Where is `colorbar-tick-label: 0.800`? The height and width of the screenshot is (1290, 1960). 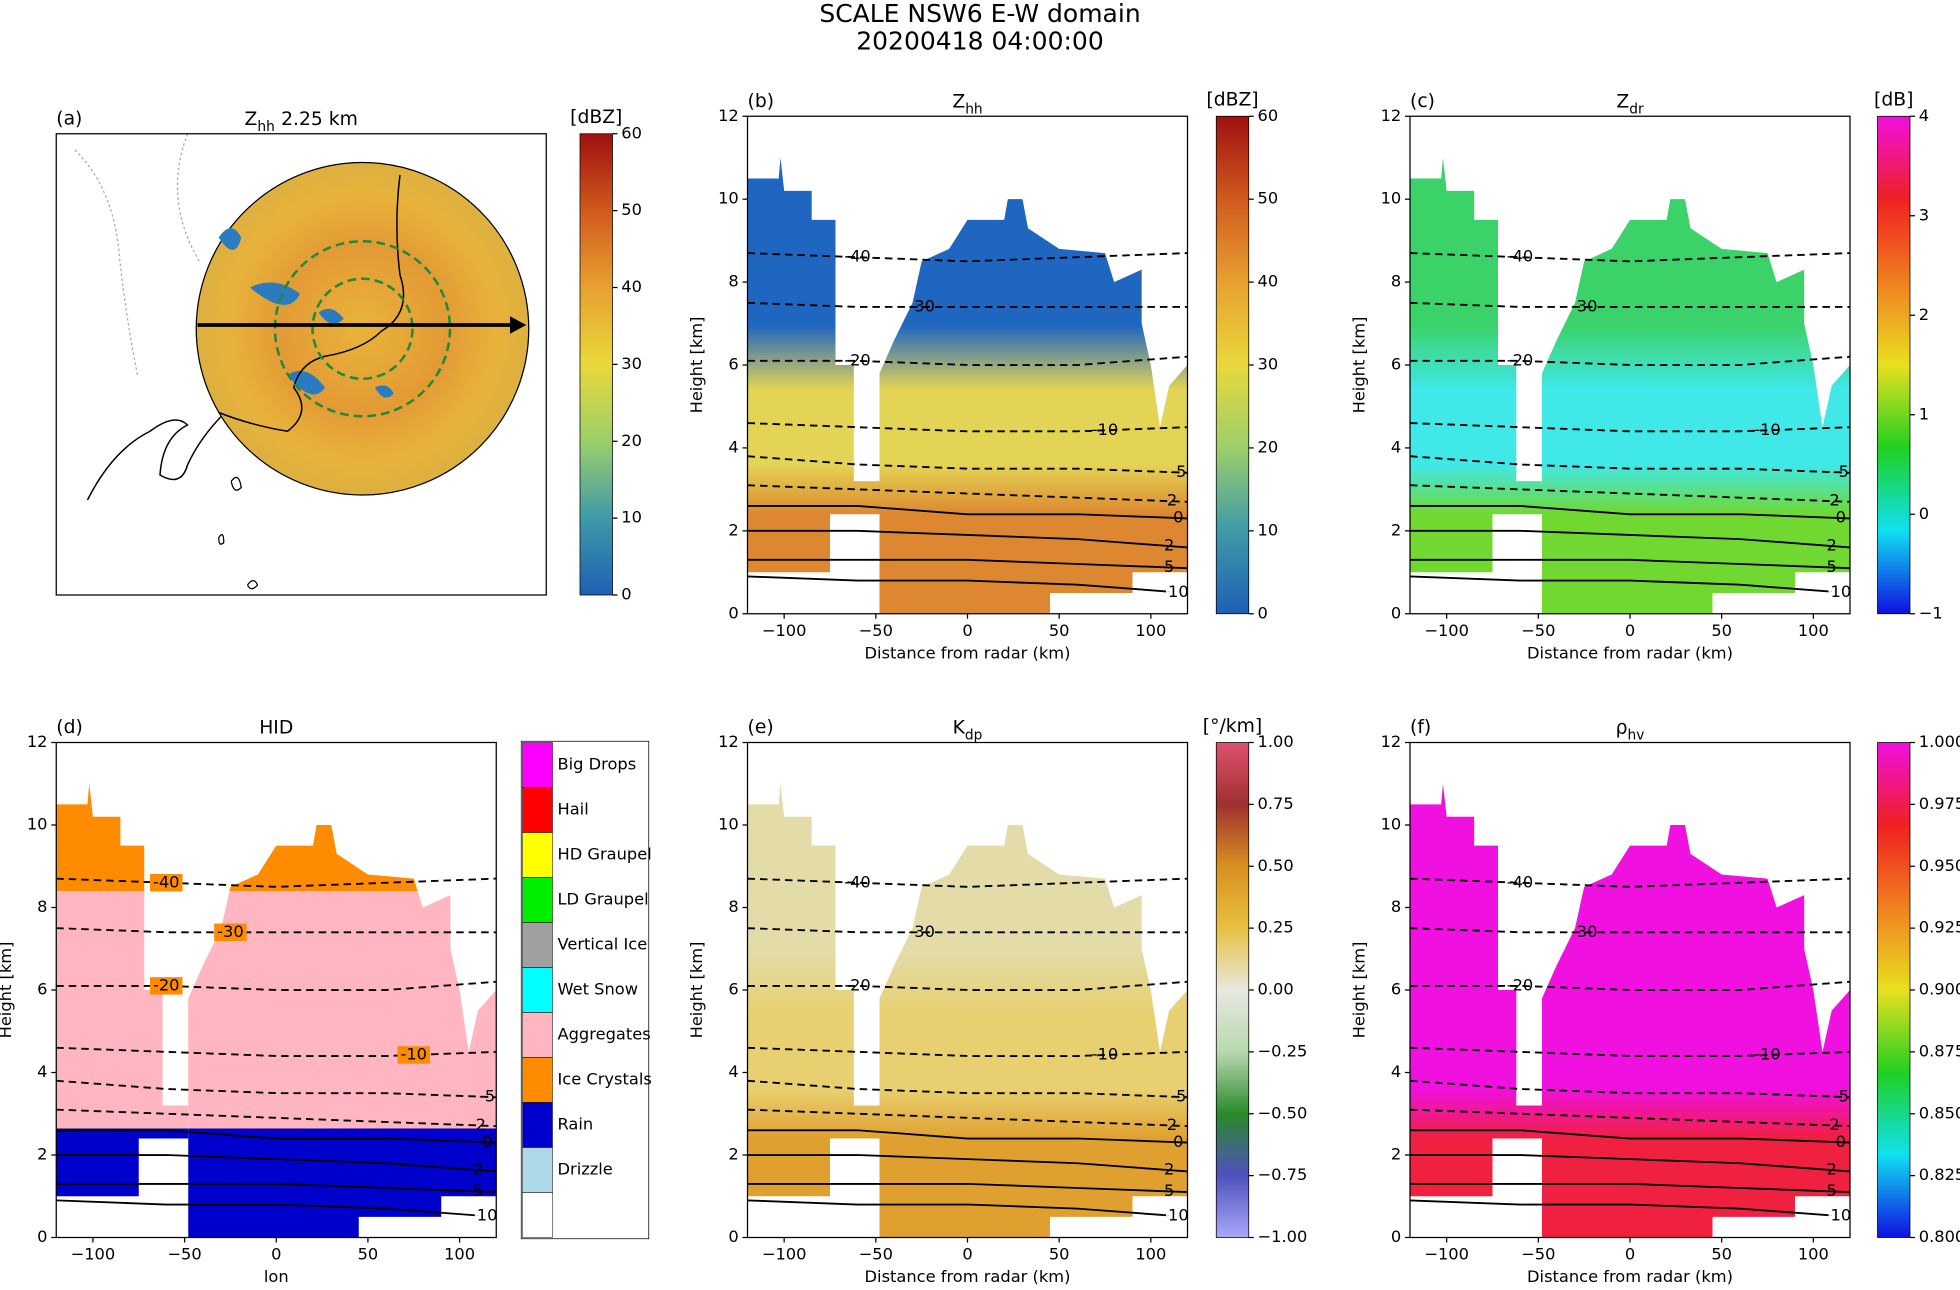
colorbar-tick-label: 0.800 is located at coordinates (1939, 1236).